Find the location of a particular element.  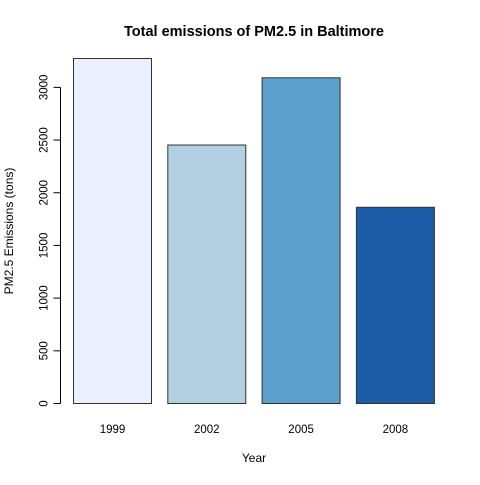

x-tick-label-2008: 2008 is located at coordinates (396, 430).